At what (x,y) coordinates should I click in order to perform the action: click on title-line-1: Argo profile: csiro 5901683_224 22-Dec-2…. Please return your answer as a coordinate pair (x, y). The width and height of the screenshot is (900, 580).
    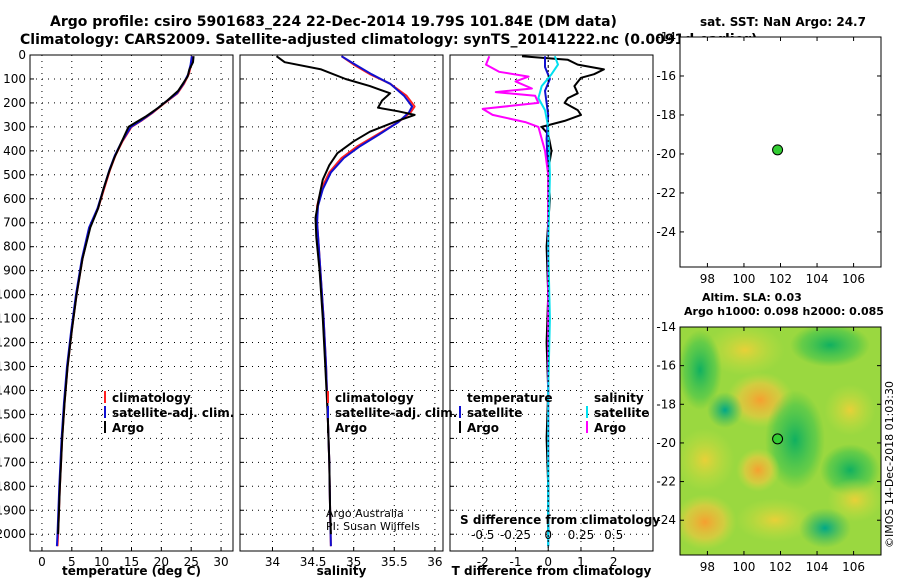
    Looking at the image, I should click on (333, 22).